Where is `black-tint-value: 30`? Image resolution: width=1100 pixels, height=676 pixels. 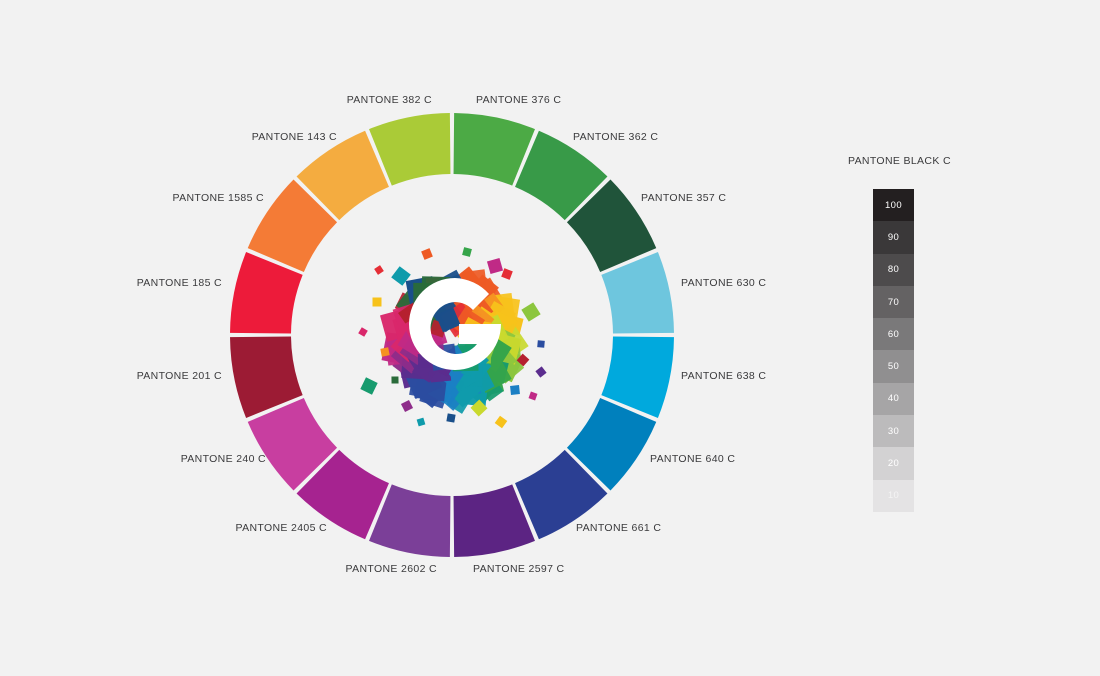 black-tint-value: 30 is located at coordinates (893, 431).